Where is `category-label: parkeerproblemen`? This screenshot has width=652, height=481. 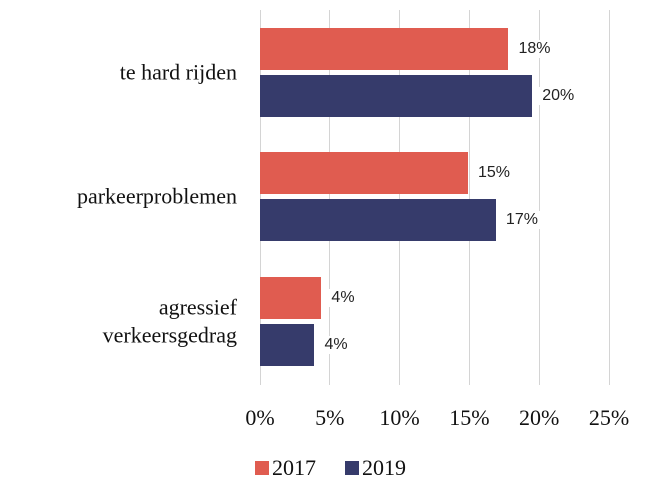
category-label: parkeerproblemen is located at coordinates (156, 196).